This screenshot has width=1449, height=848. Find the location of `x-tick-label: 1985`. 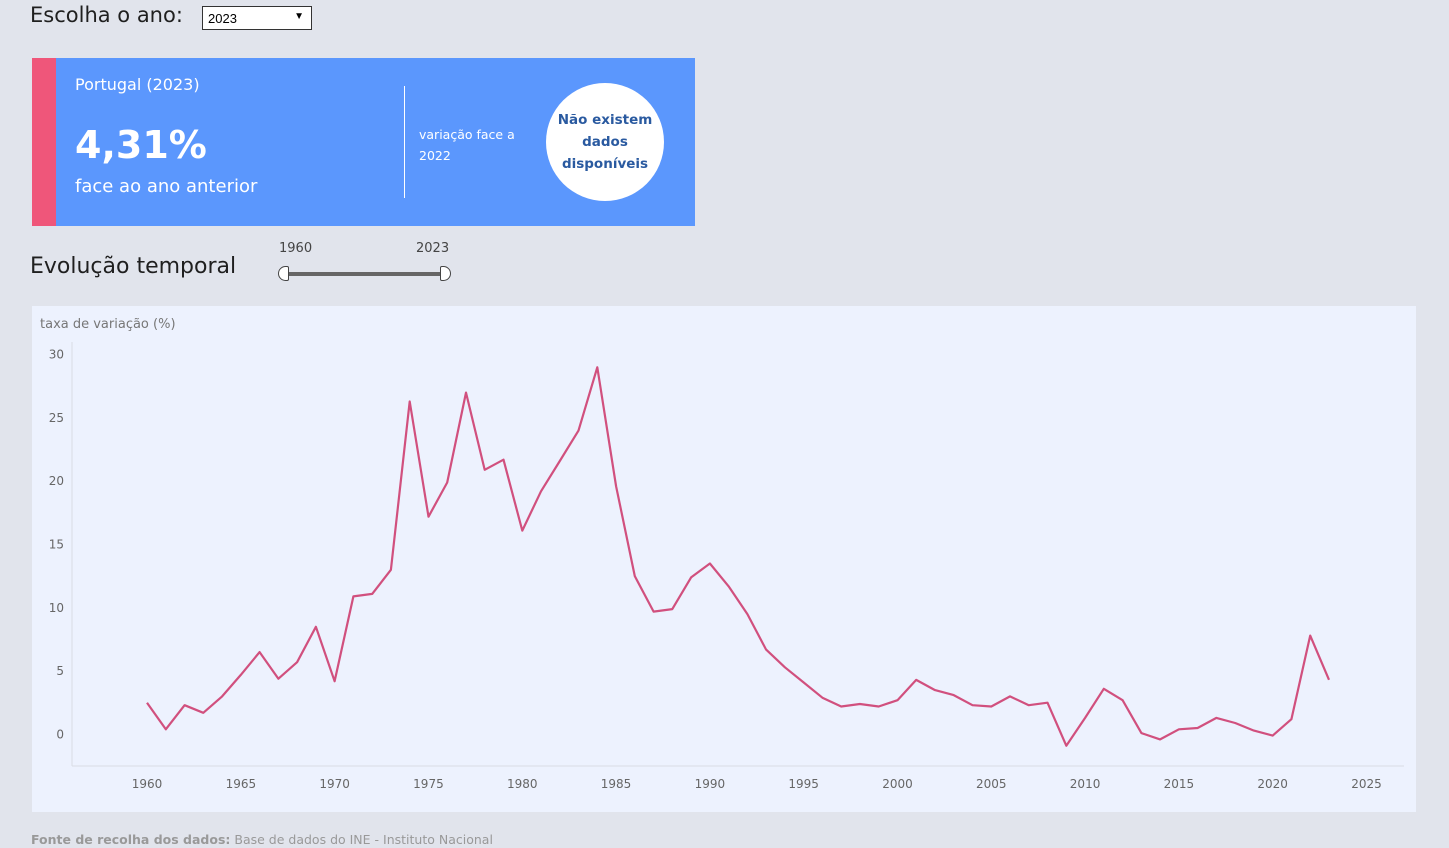

x-tick-label: 1985 is located at coordinates (616, 784).